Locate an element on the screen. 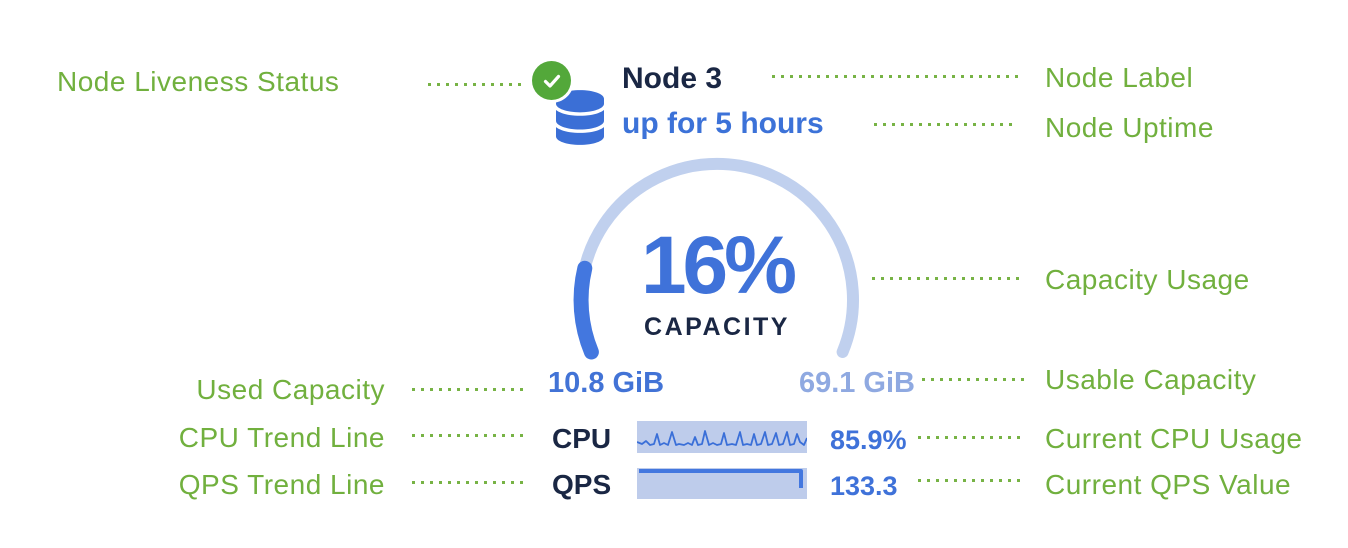  annotation-qps-trend-line: QPS Trend Line is located at coordinates (281, 484).